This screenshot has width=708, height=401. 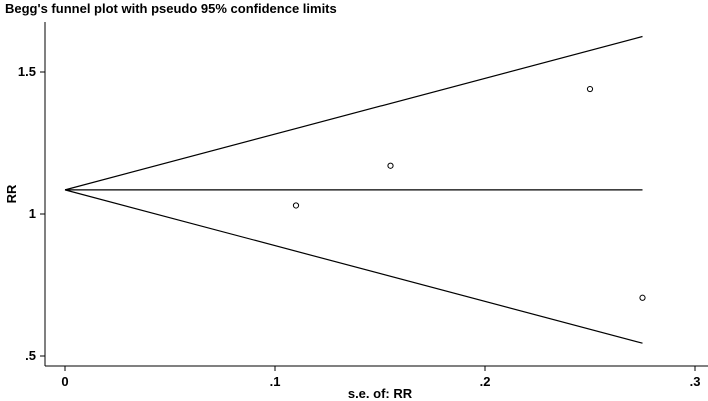 What do you see at coordinates (64, 381) in the screenshot?
I see `x-tick-label: 0` at bounding box center [64, 381].